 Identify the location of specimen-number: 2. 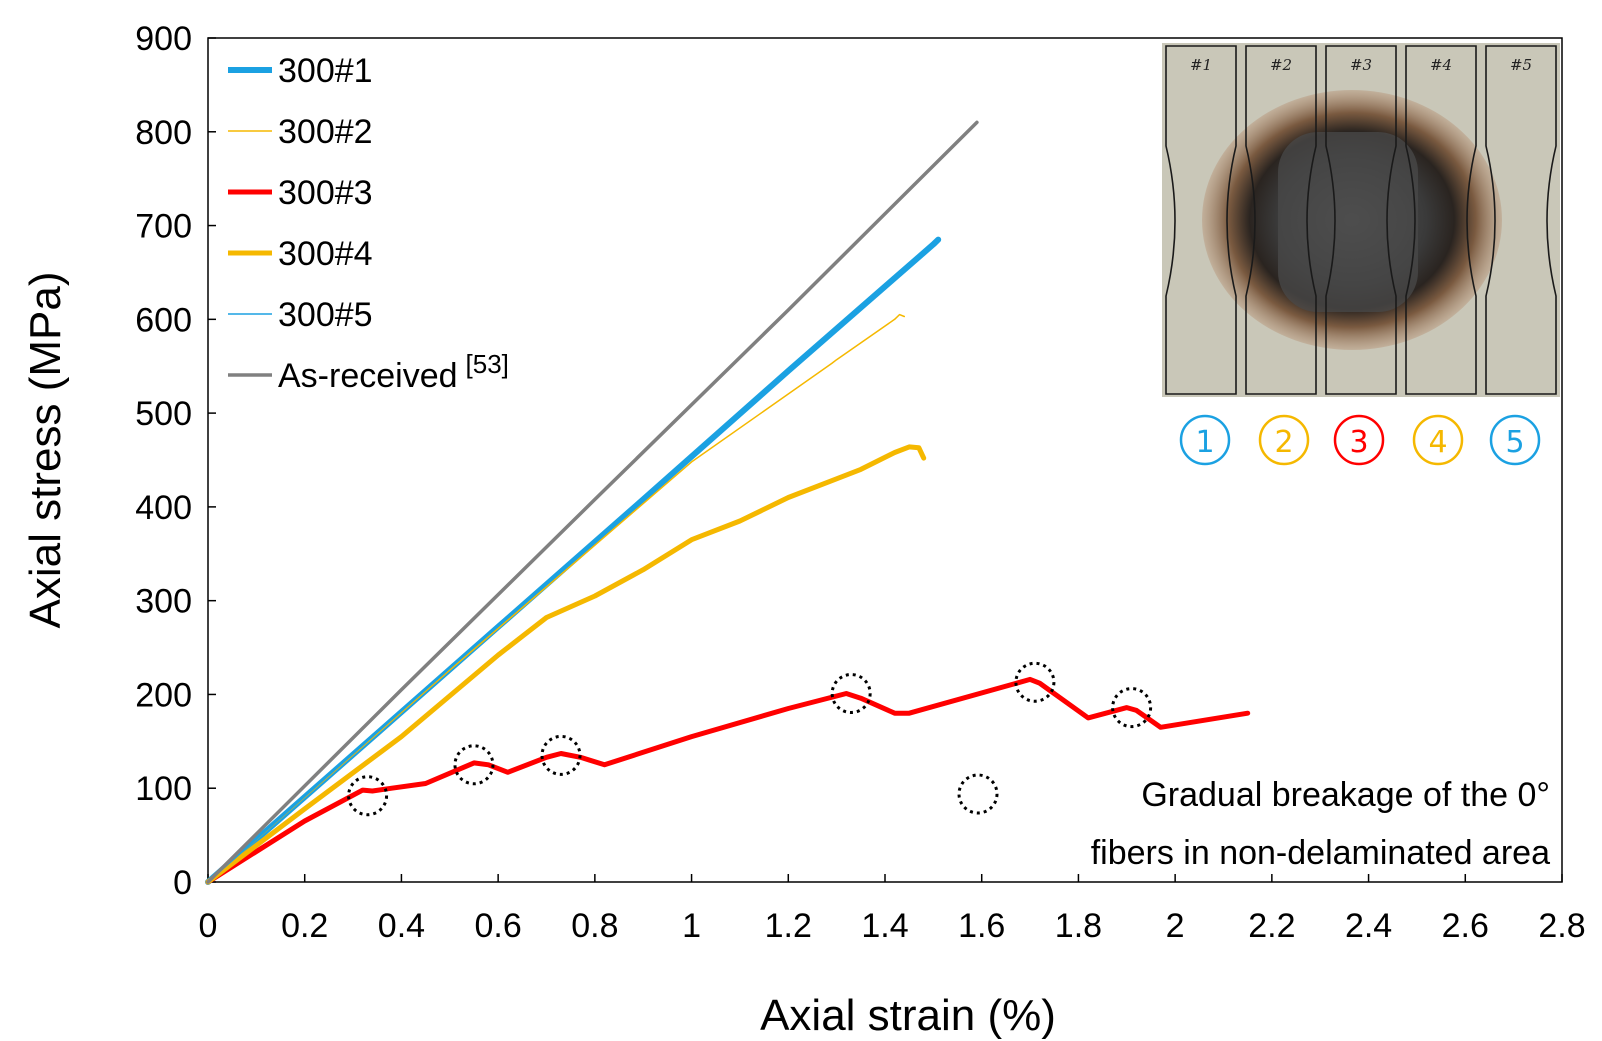
(1283, 442).